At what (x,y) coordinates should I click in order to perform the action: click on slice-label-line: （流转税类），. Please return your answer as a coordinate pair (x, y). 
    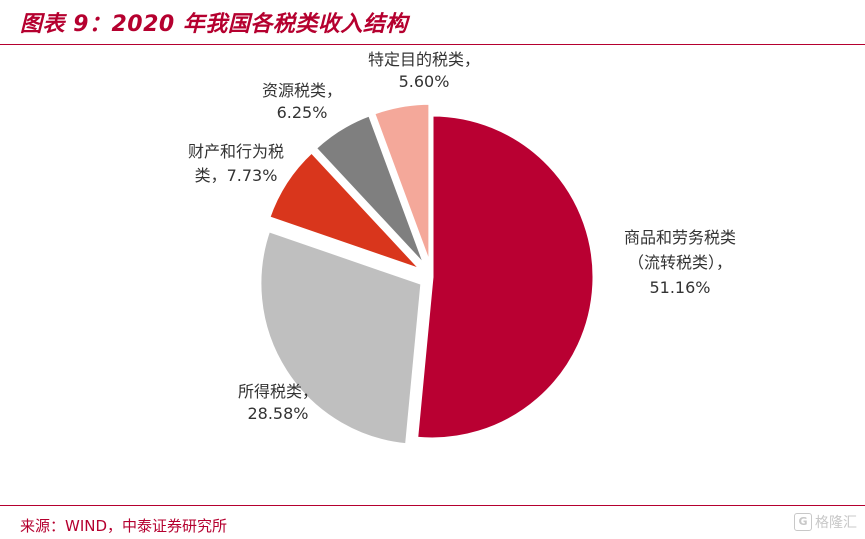
    Looking at the image, I should click on (680, 262).